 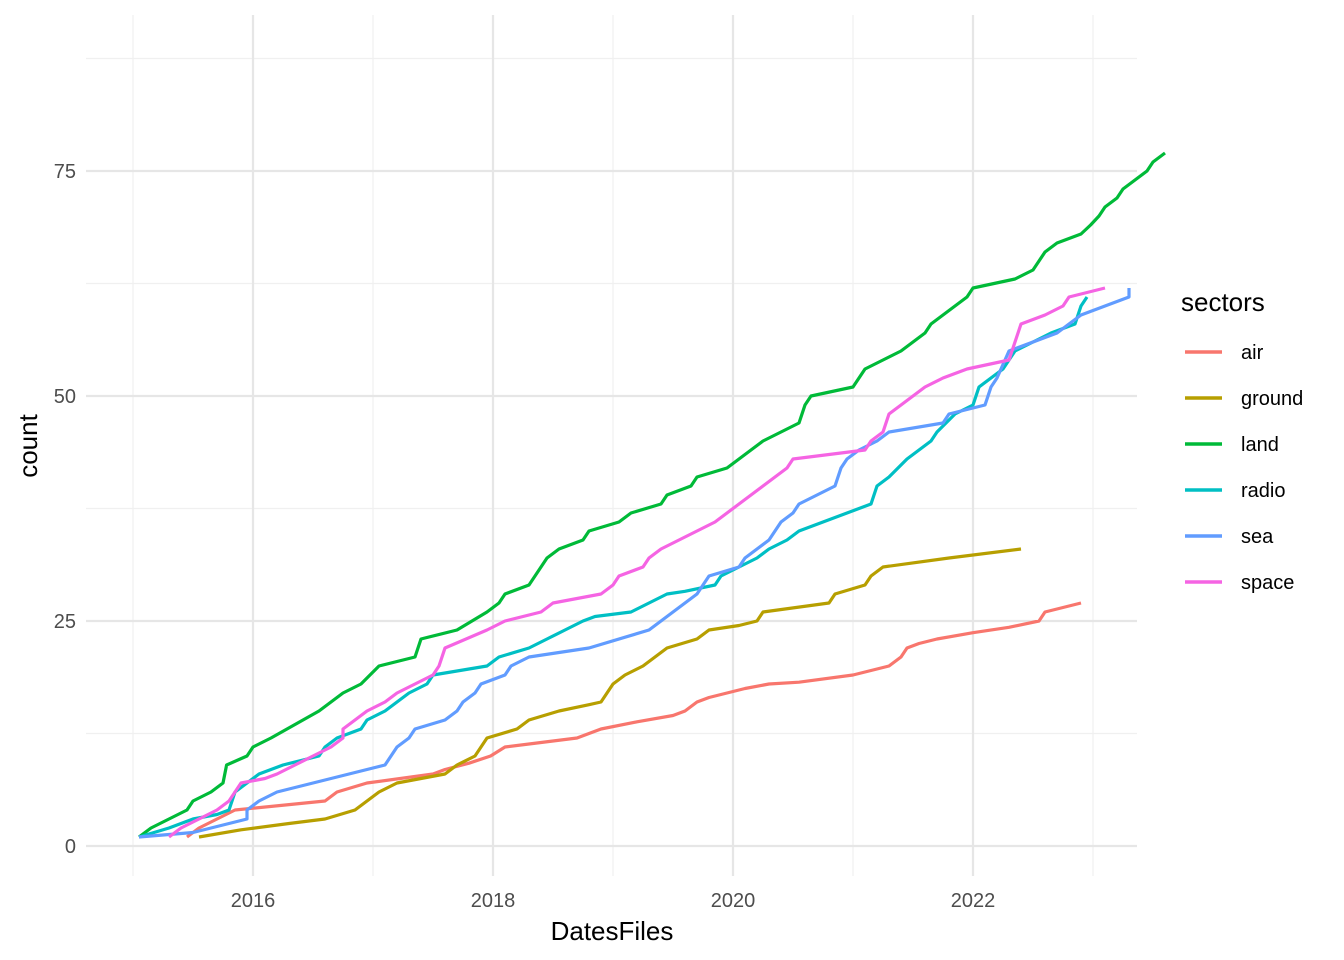 I want to click on legend-item-ground: ground, so click(x=1244, y=399).